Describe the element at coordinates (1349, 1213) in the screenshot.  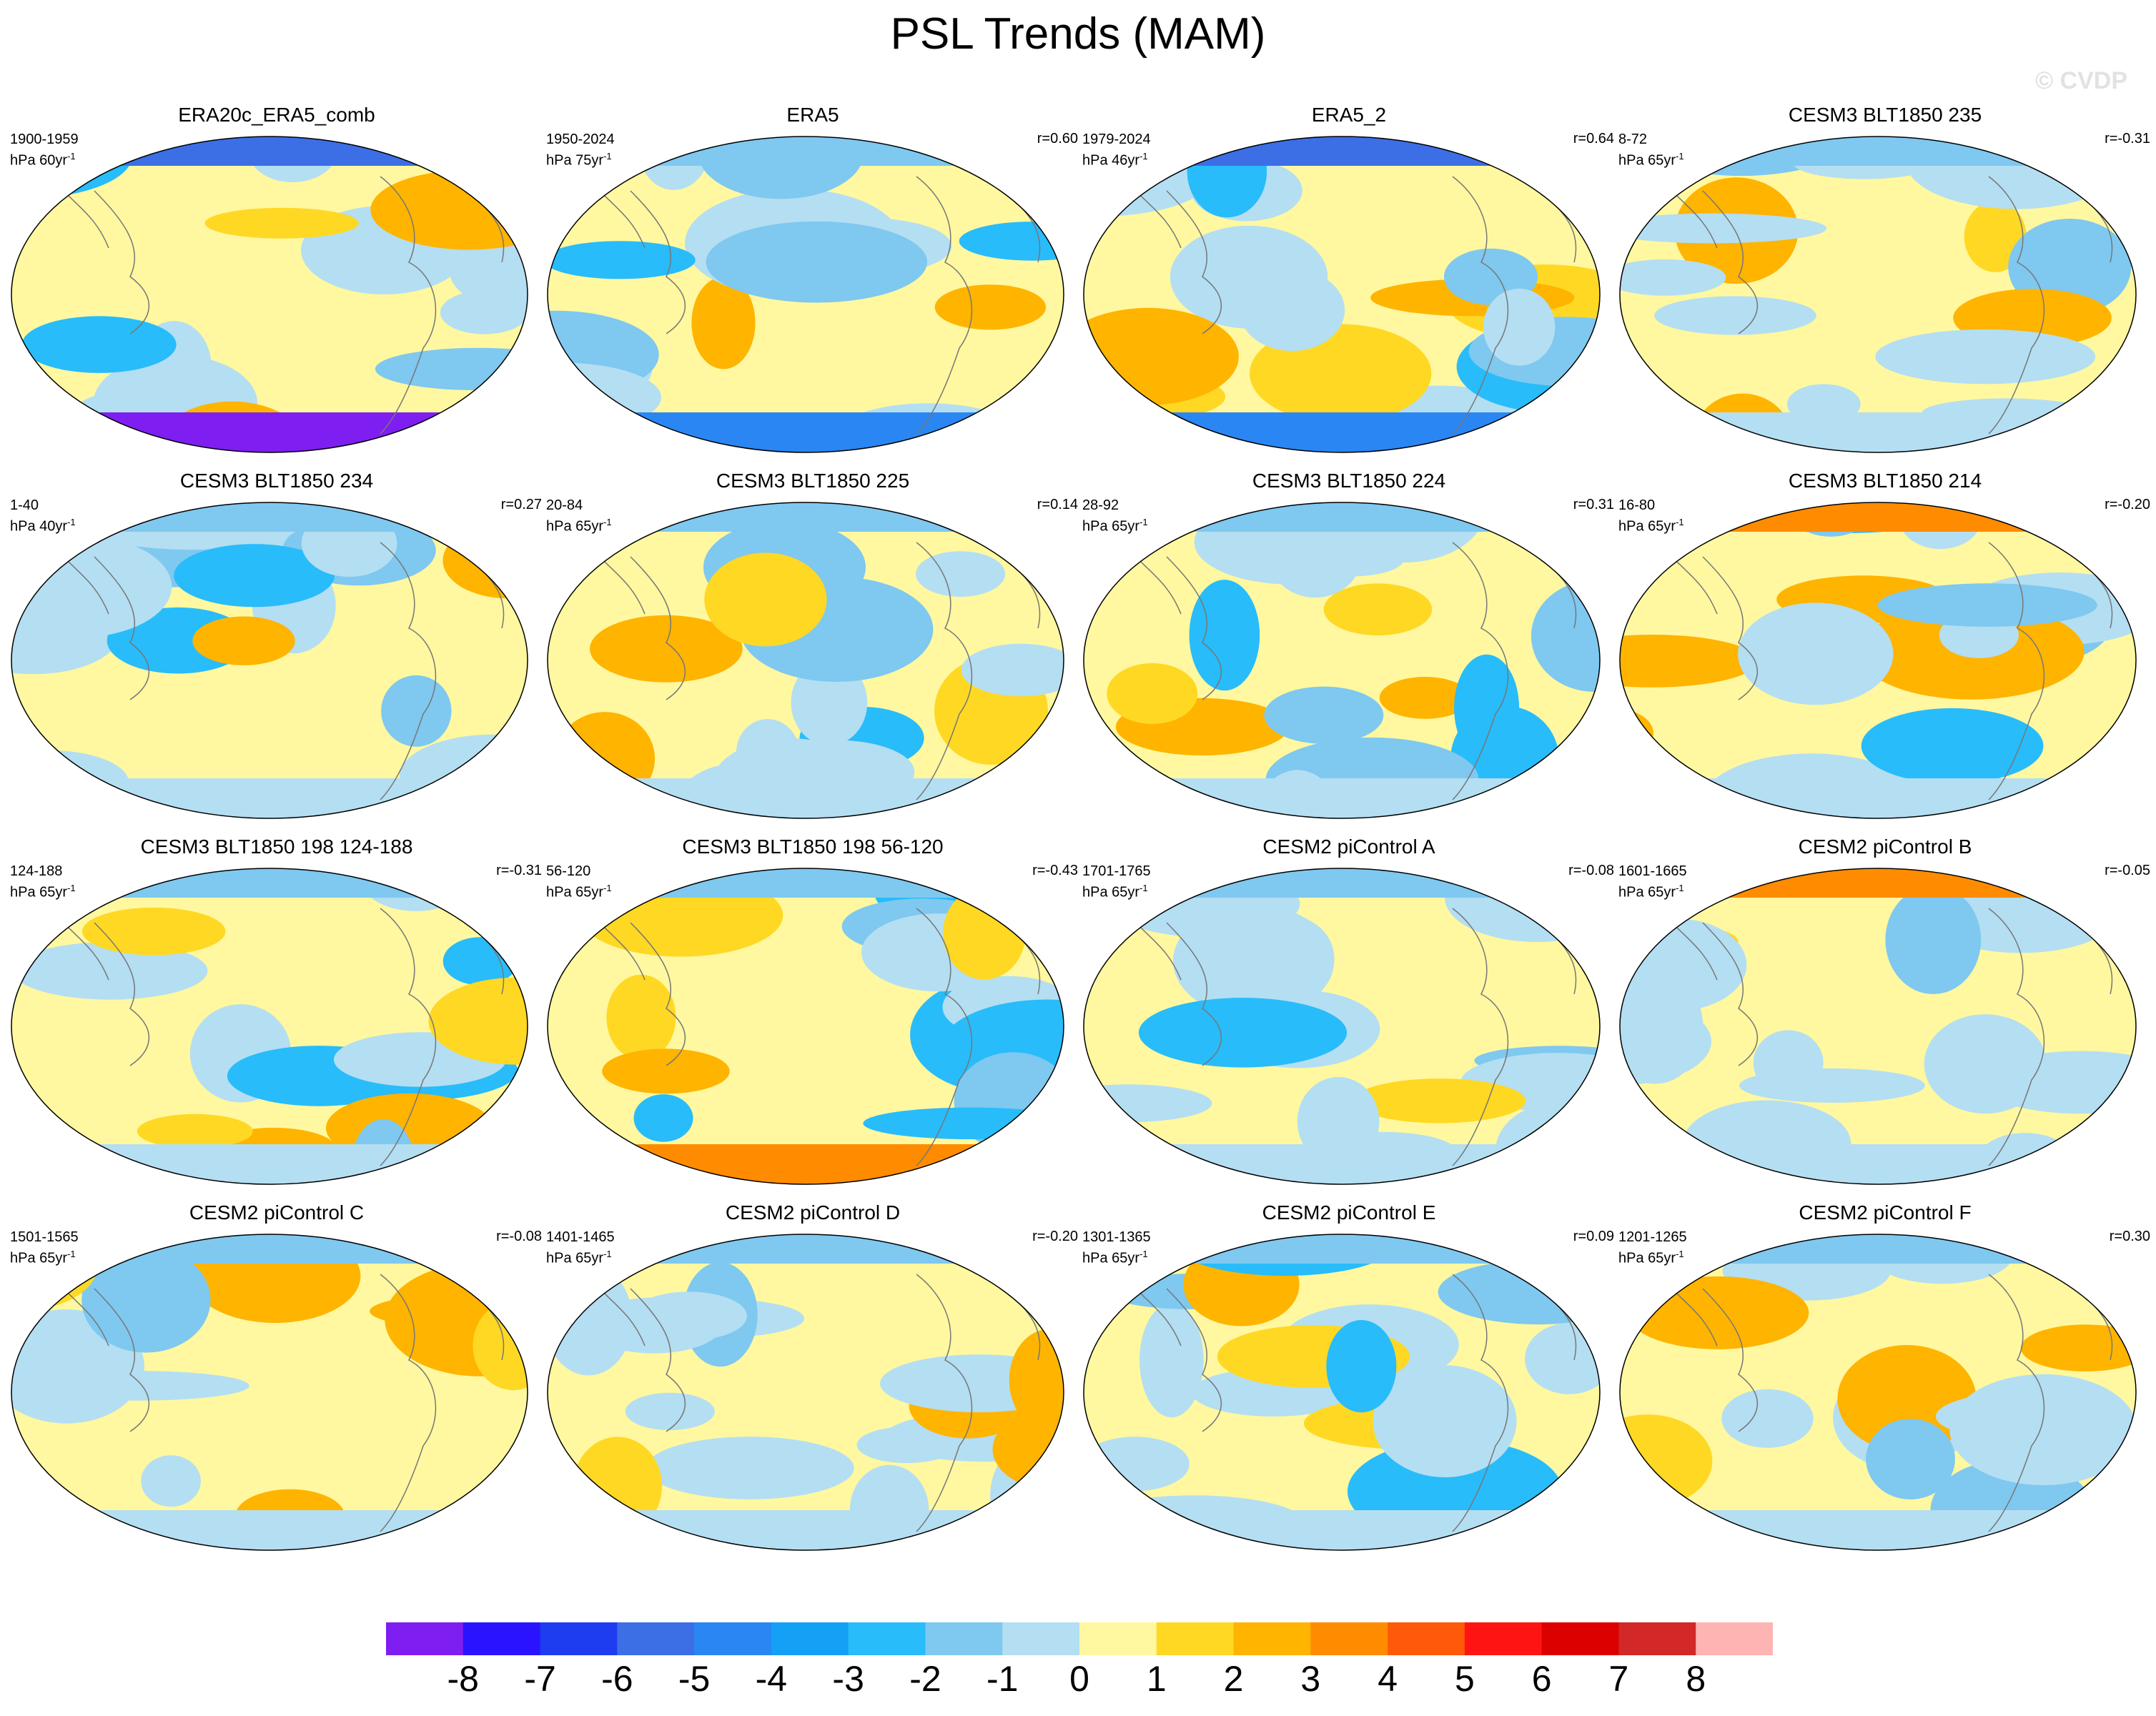
I see `panel-title: CESM2 piControl E` at that location.